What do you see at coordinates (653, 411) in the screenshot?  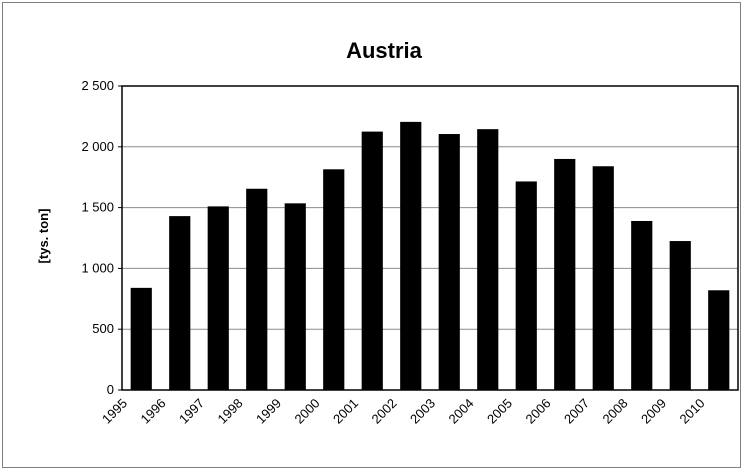 I see `x-tick-label: 2009` at bounding box center [653, 411].